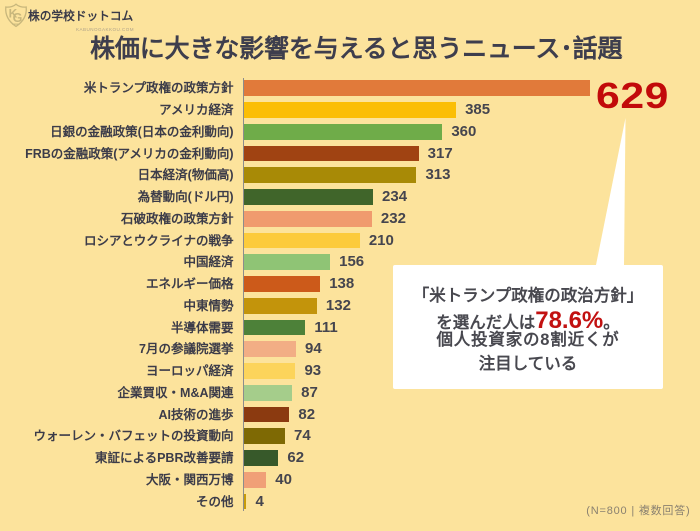 The image size is (700, 531). Describe the element at coordinates (12, 14) in the screenshot. I see `svg-text: K` at that location.